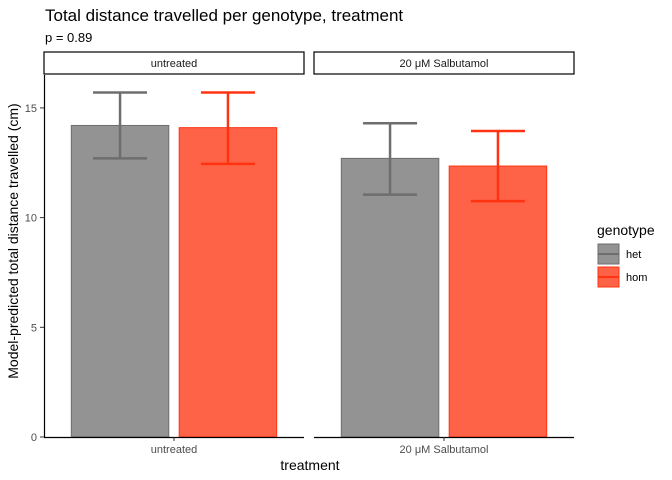 The image size is (672, 480). Describe the element at coordinates (636, 278) in the screenshot. I see `legend-label: hom` at that location.